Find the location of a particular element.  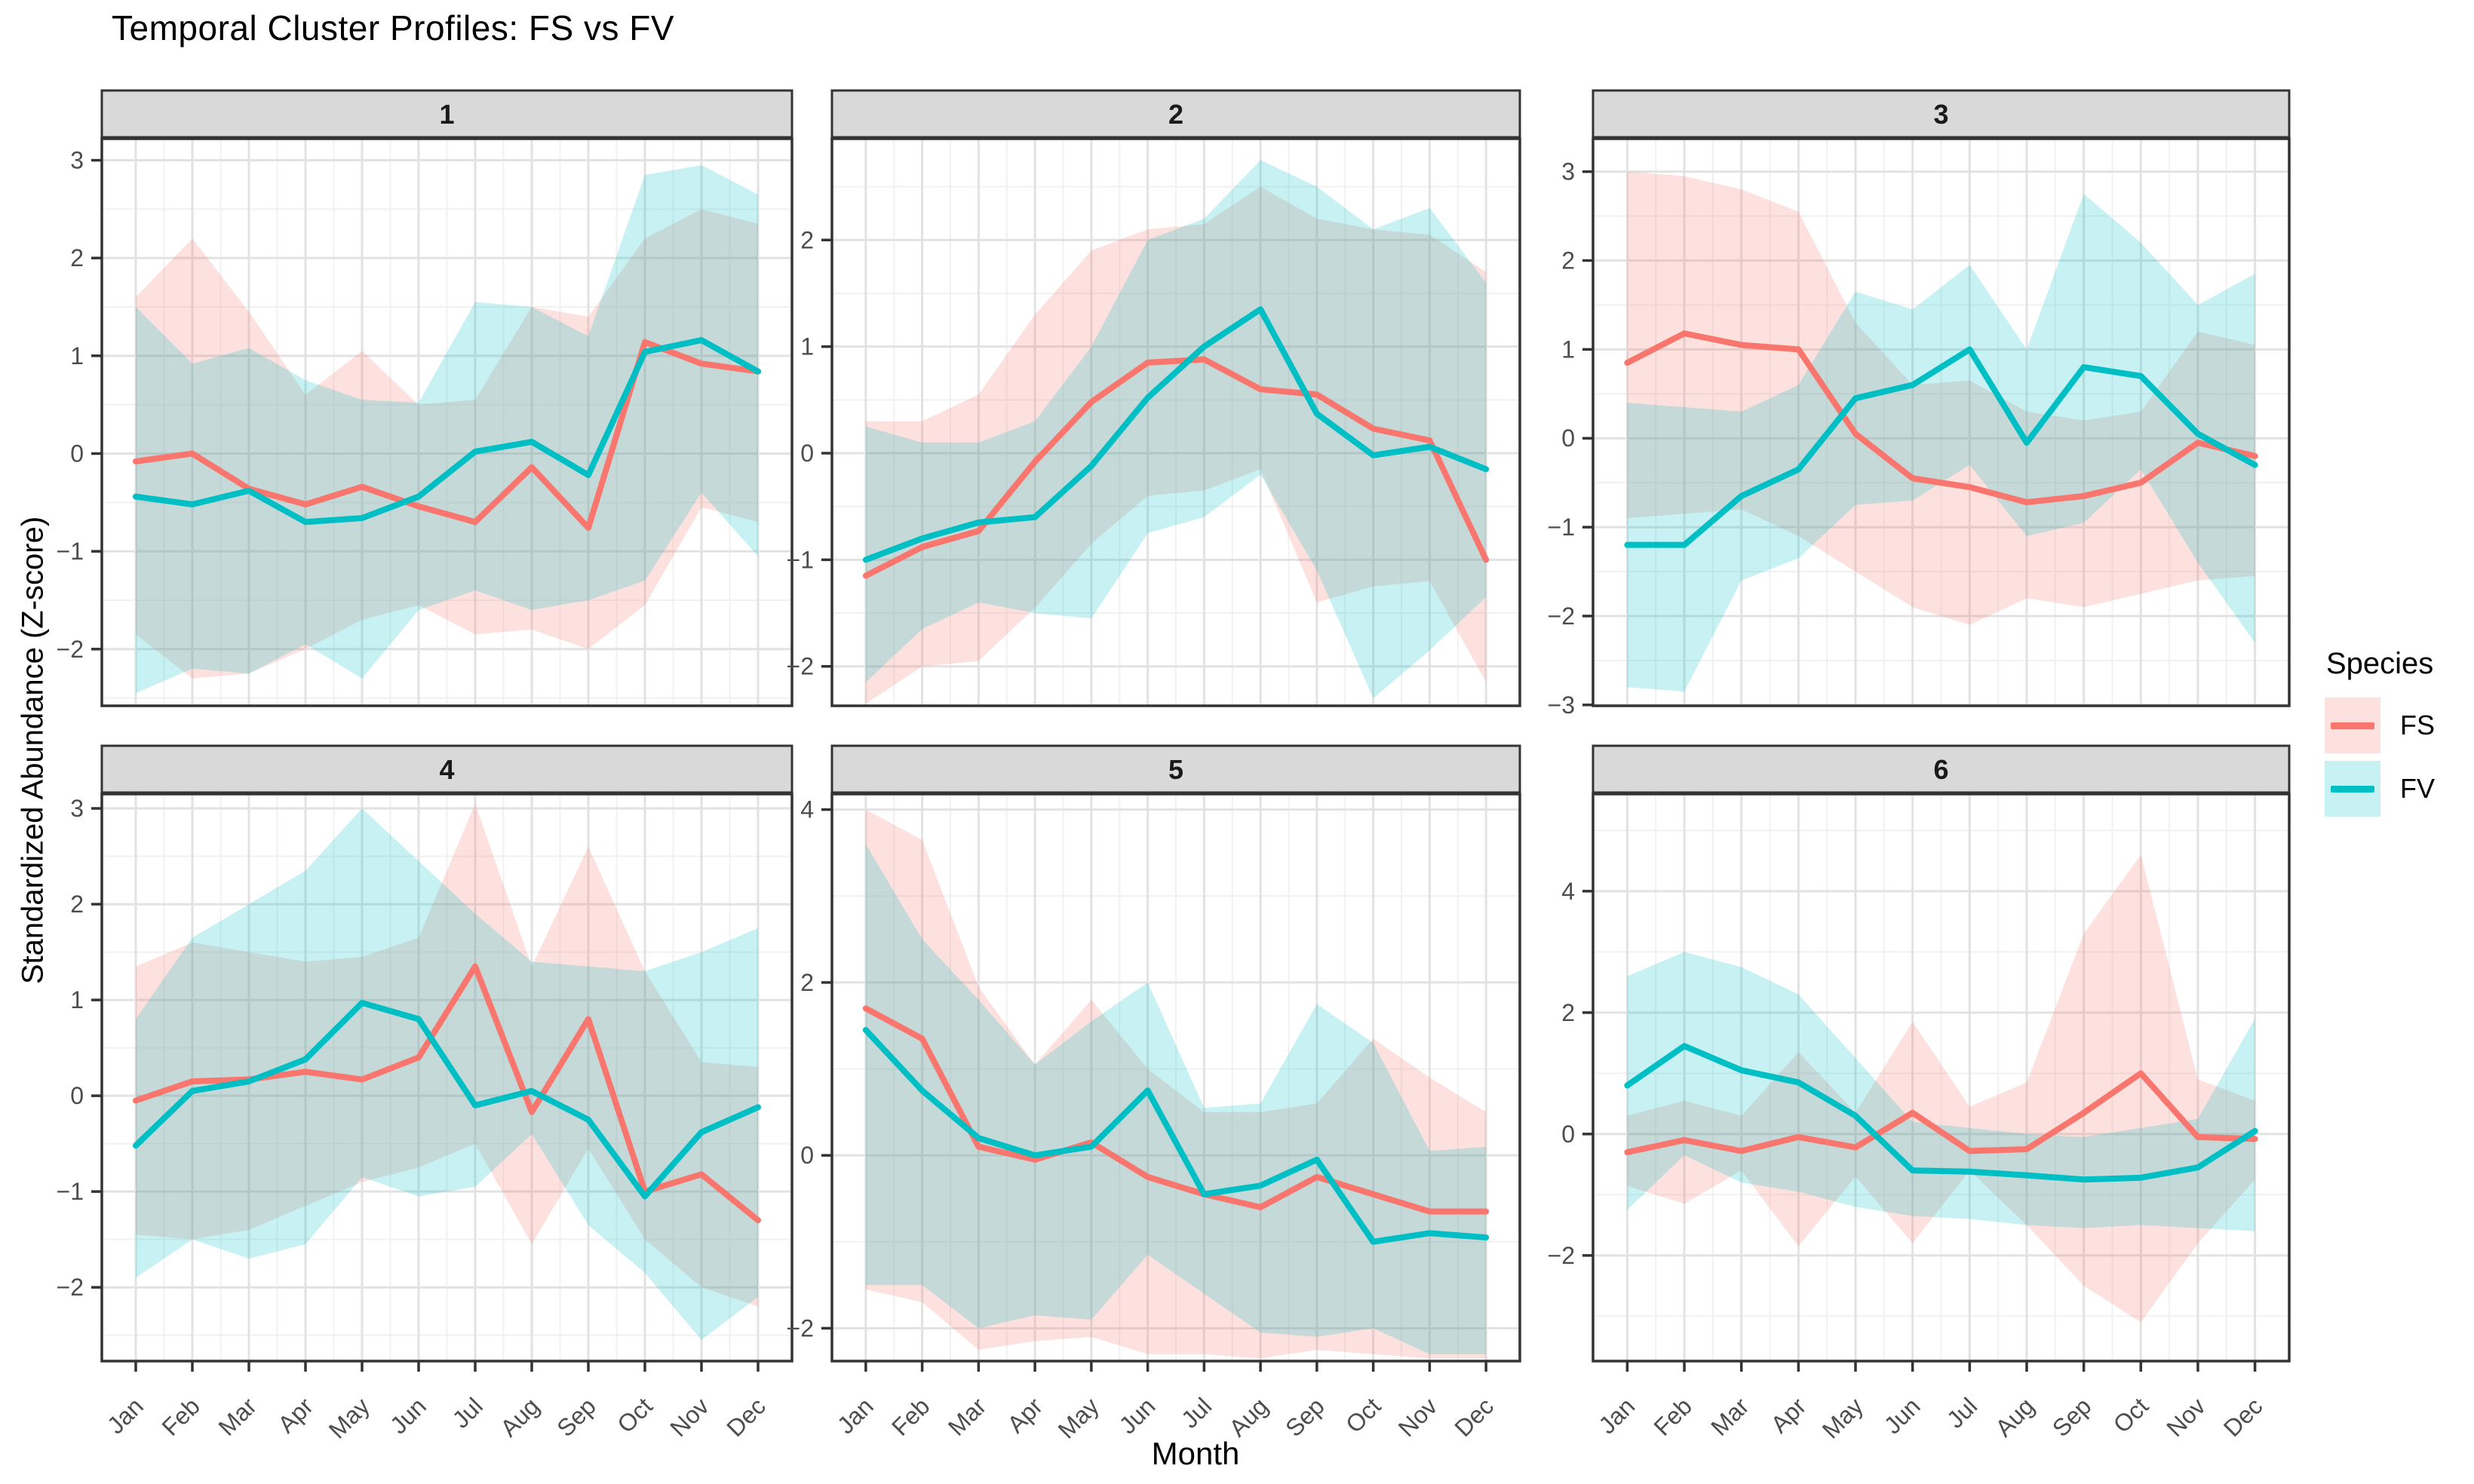

legend-label-fs: FS is located at coordinates (2418, 725).